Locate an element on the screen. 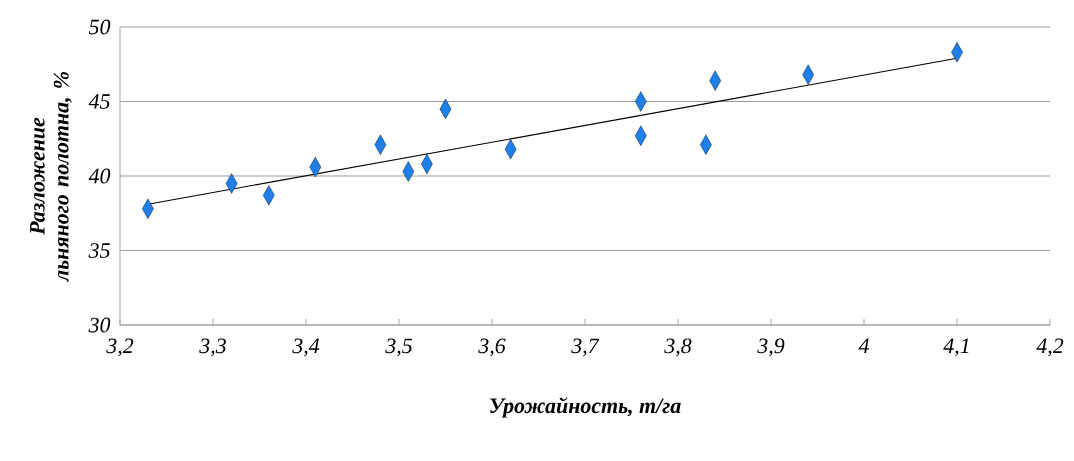  y-tick-label: 45 is located at coordinates (99, 101).